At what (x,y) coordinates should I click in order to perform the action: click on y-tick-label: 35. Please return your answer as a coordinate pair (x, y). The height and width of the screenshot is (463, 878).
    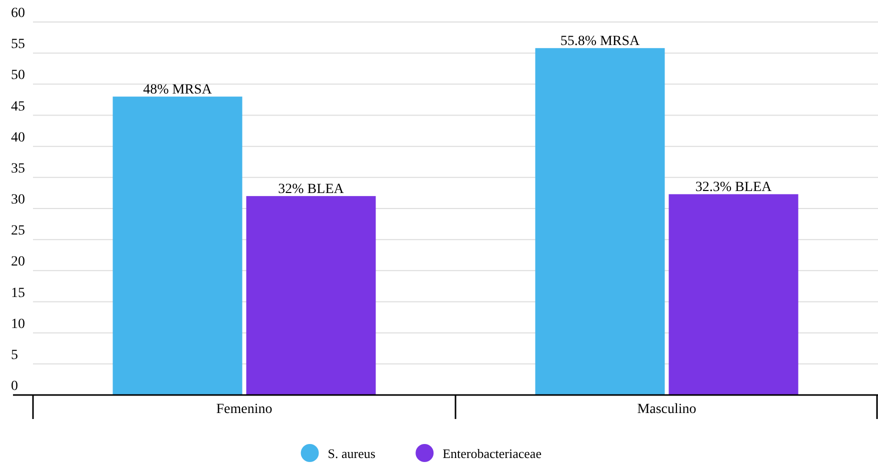
    Looking at the image, I should click on (18, 168).